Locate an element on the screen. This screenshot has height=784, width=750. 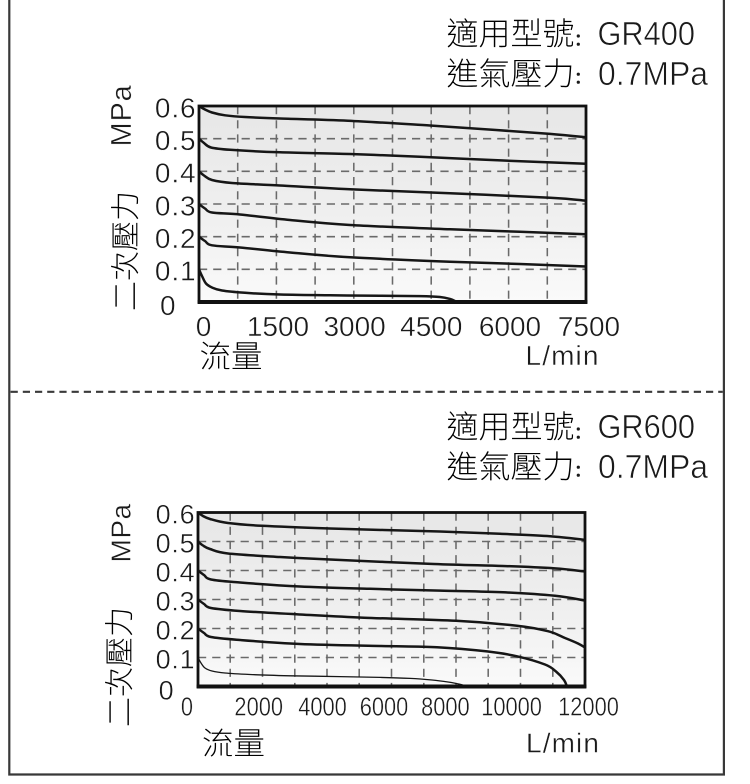
svg-text: 8000 is located at coordinates (445, 707).